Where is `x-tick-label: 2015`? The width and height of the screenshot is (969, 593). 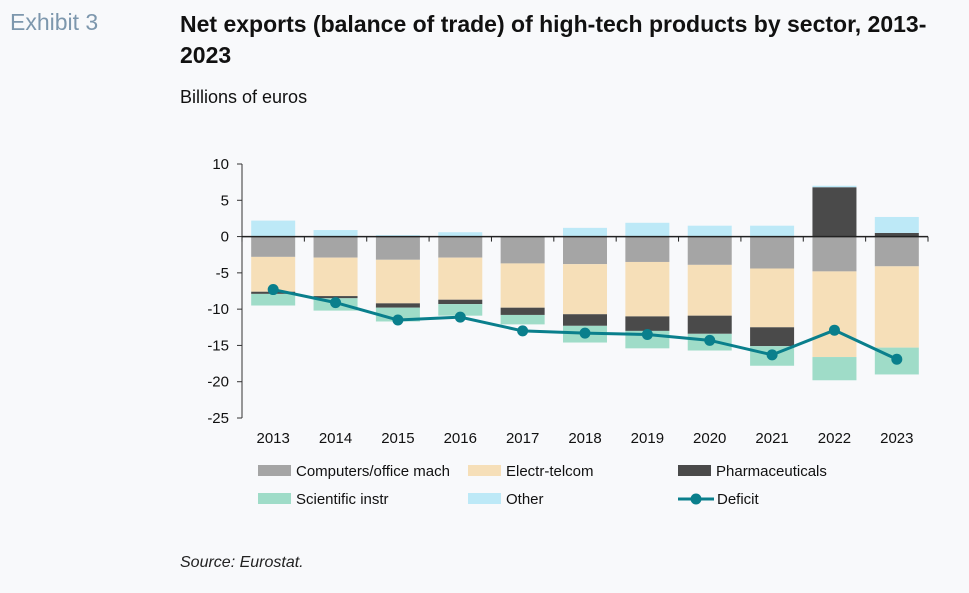
x-tick-label: 2015 is located at coordinates (397, 438).